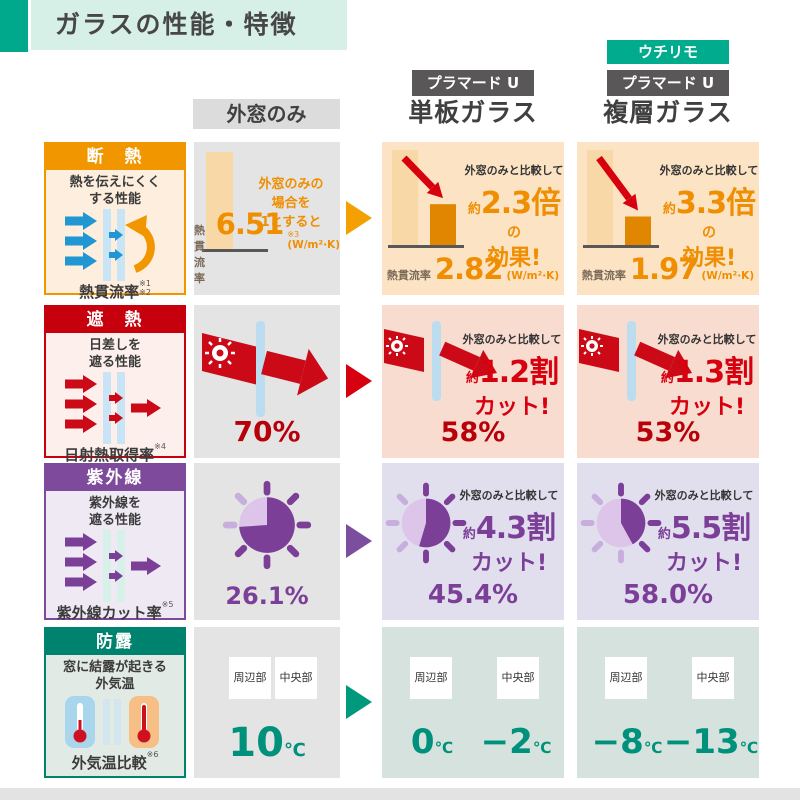 This screenshot has width=800, height=800. Describe the element at coordinates (627, 742) in the screenshot. I see `double-edge-temp: −8℃` at that location.